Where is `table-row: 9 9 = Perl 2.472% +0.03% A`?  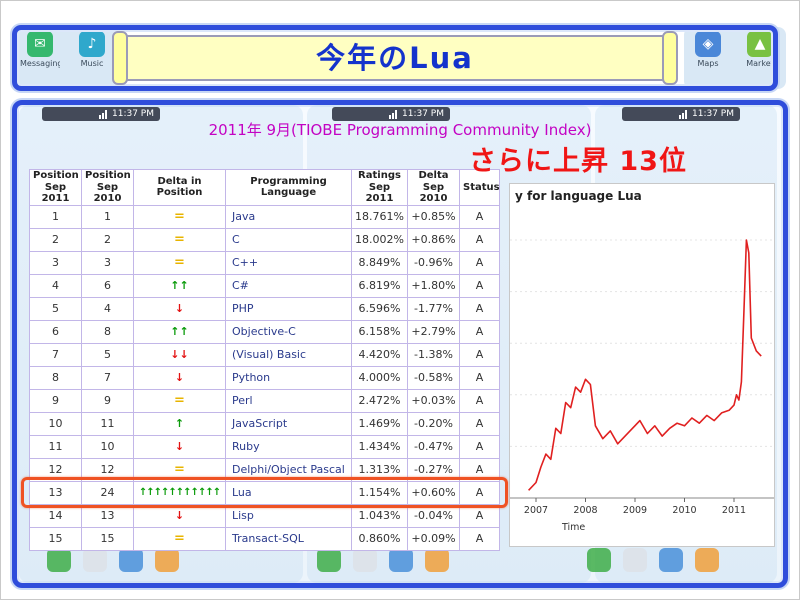 table-row: 9 9 = Perl 2.472% +0.03% A is located at coordinates (264, 400).